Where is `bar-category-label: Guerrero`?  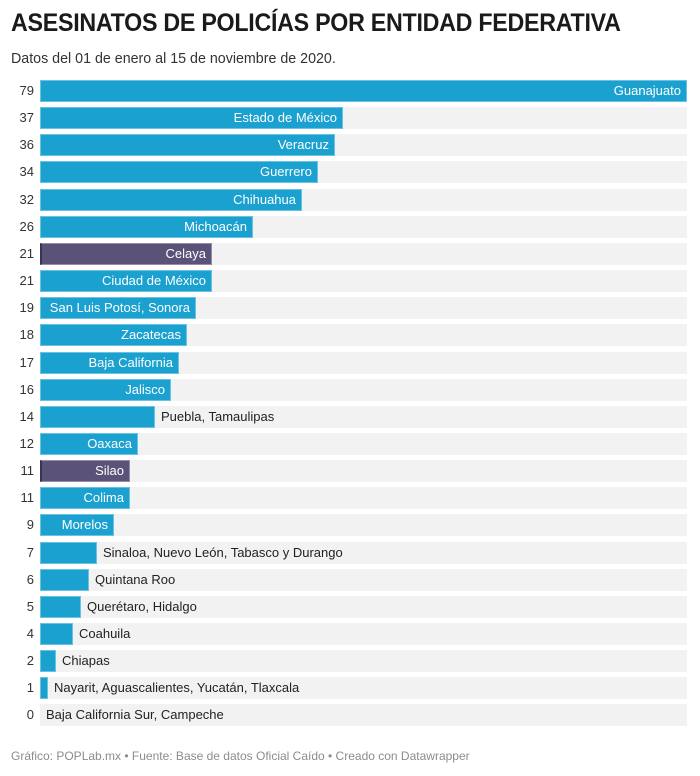 bar-category-label: Guerrero is located at coordinates (285, 172).